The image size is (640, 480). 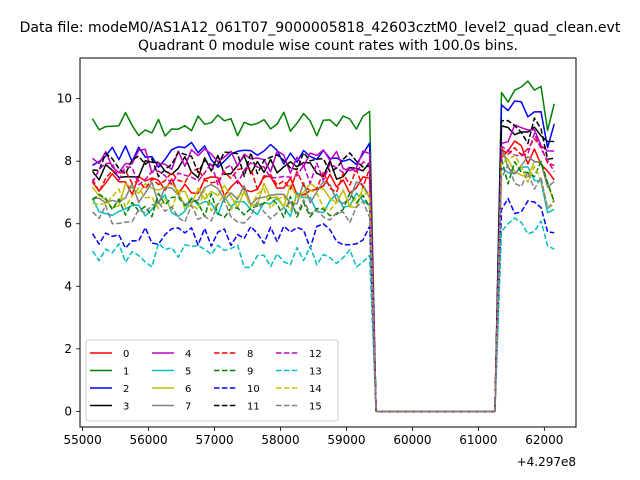 What do you see at coordinates (188, 389) in the screenshot?
I see `legend-label-6: 6` at bounding box center [188, 389].